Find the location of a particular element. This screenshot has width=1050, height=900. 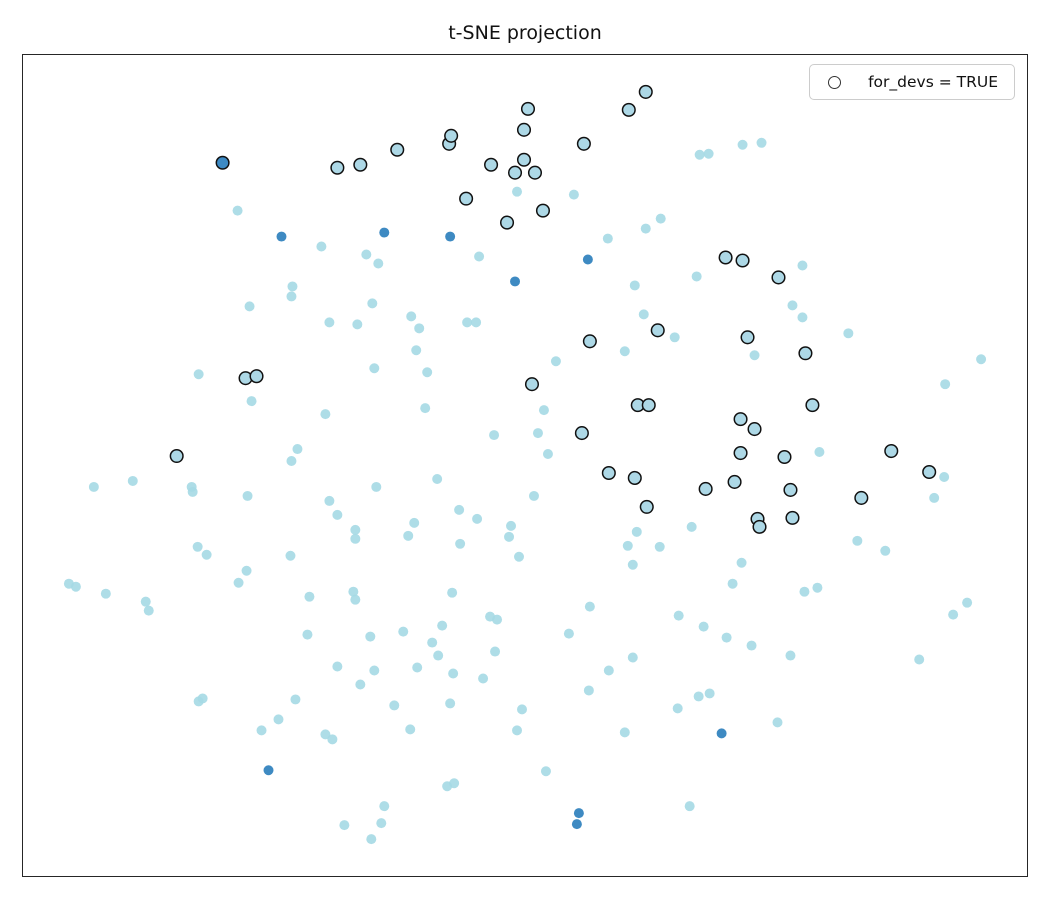

chart-title: t-SNE projection is located at coordinates (525, 33).